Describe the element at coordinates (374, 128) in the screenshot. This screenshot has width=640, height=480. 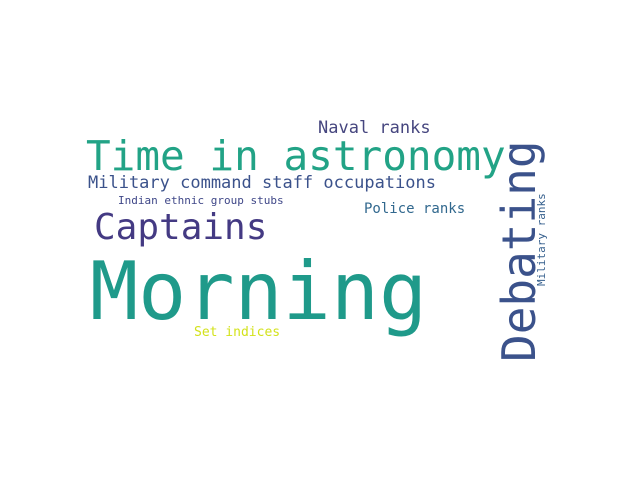
I see `word-naval-ranks: Naval ranks` at that location.